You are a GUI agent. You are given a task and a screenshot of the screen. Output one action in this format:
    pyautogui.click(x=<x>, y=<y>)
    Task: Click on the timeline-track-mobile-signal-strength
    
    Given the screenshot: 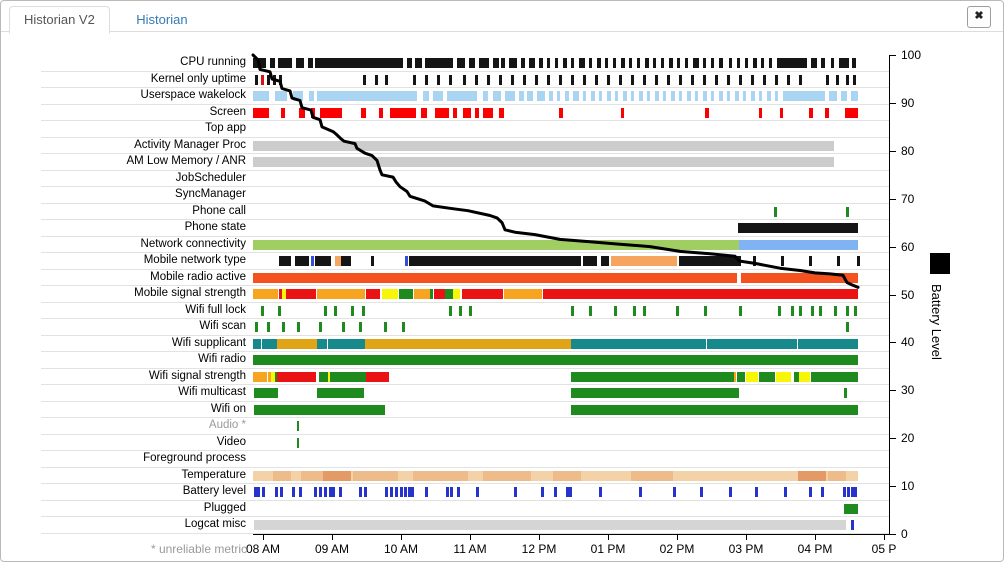 What is the action you would take?
    pyautogui.click(x=570, y=294)
    